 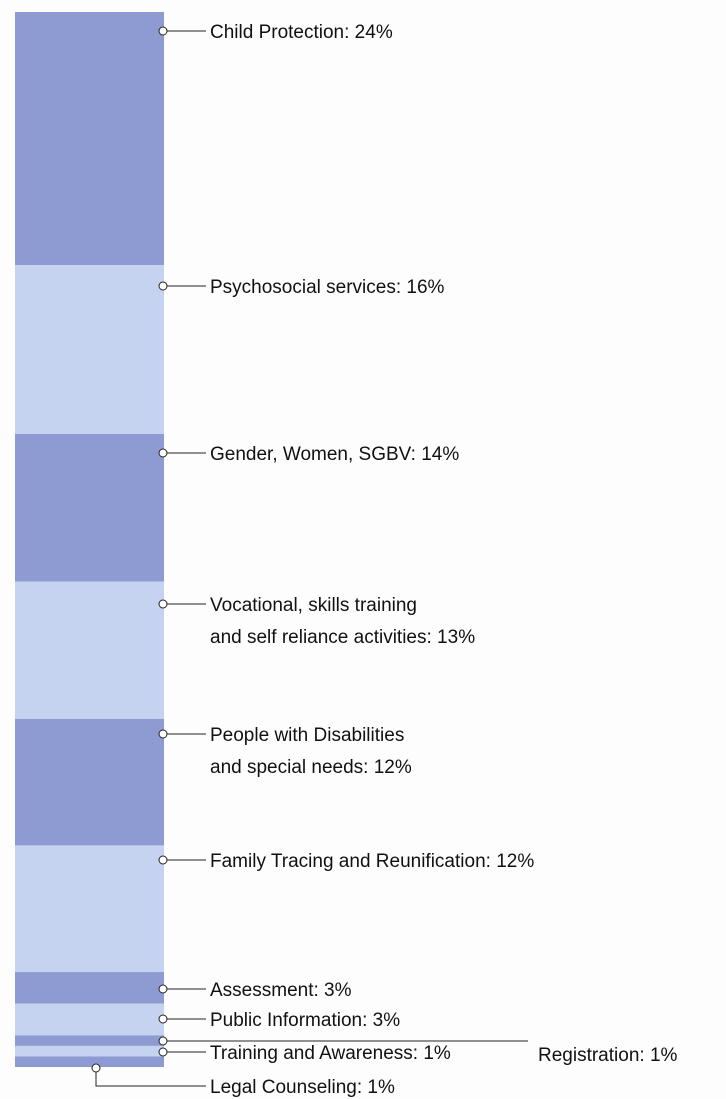 I want to click on data-label: Legal Counseling: 1%, so click(x=302, y=1087).